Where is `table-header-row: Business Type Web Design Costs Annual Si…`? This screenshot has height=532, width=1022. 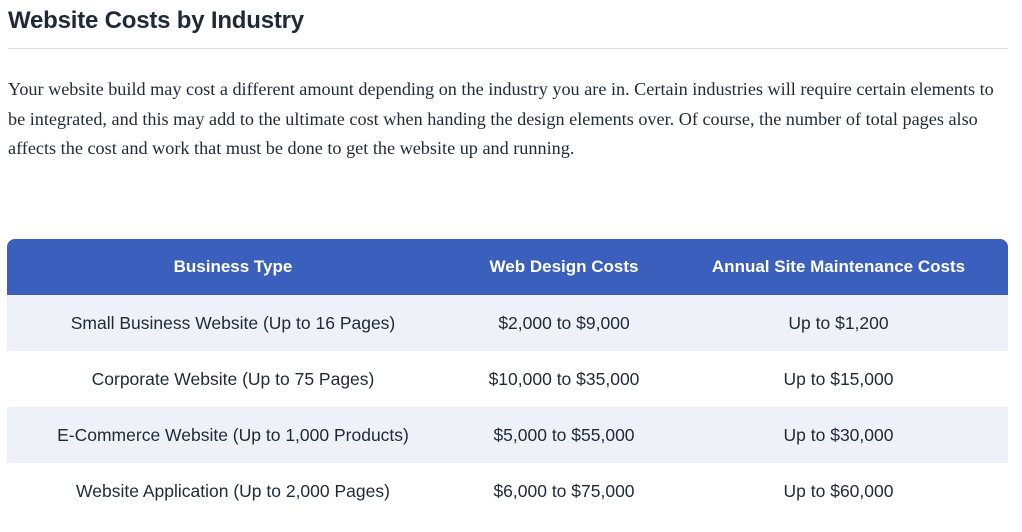 table-header-row: Business Type Web Design Costs Annual Si… is located at coordinates (507, 267).